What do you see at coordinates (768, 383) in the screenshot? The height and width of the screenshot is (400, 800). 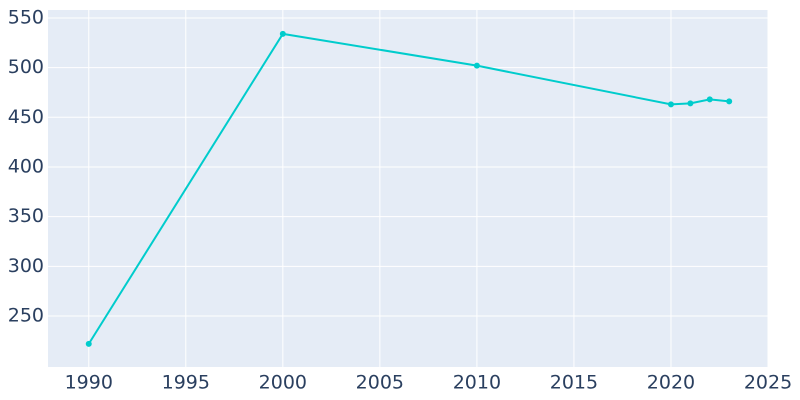 I see `x-tick-label: 2025` at bounding box center [768, 383].